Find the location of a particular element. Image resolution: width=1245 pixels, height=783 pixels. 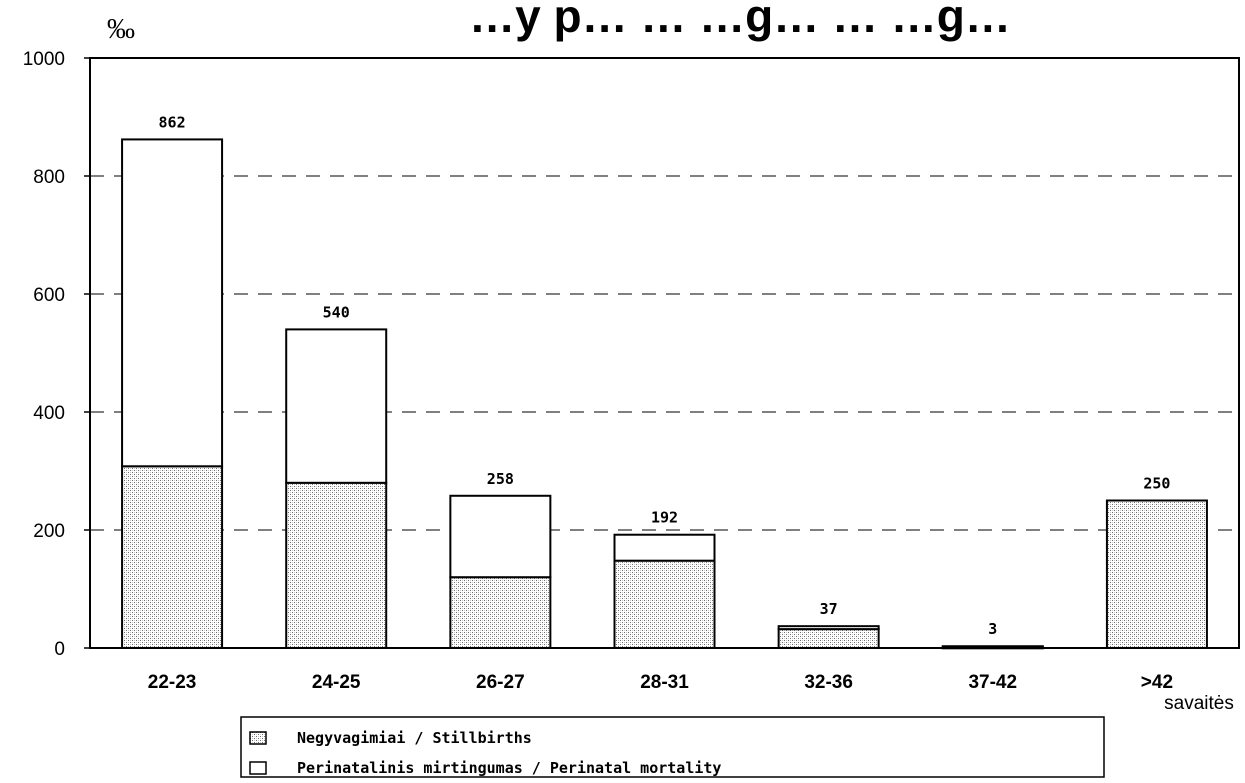

legend-swatch-stillbirths is located at coordinates (258, 738).